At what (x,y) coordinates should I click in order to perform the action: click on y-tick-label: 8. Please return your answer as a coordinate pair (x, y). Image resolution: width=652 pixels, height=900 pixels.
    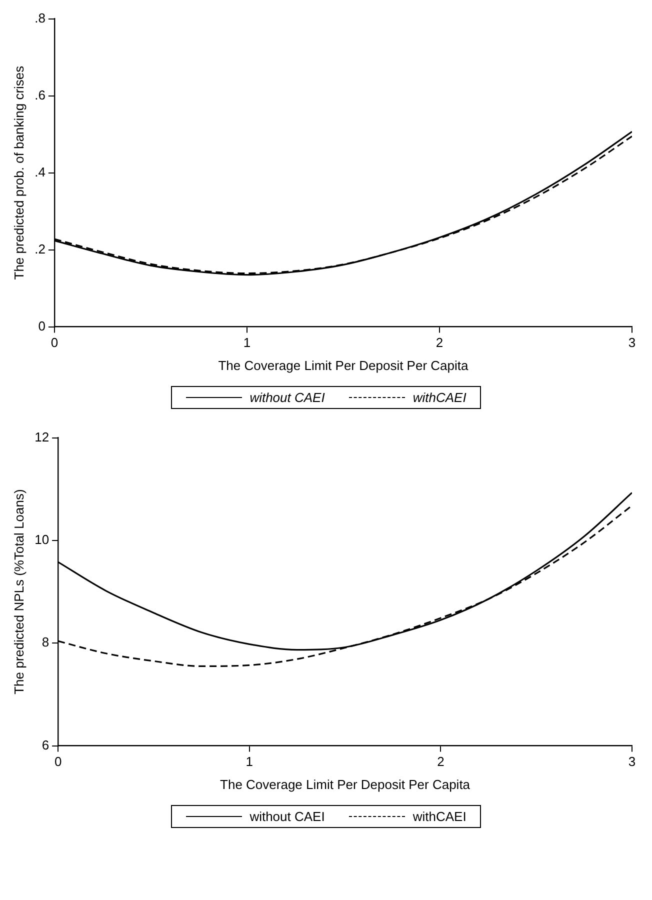
    Looking at the image, I should click on (46, 642).